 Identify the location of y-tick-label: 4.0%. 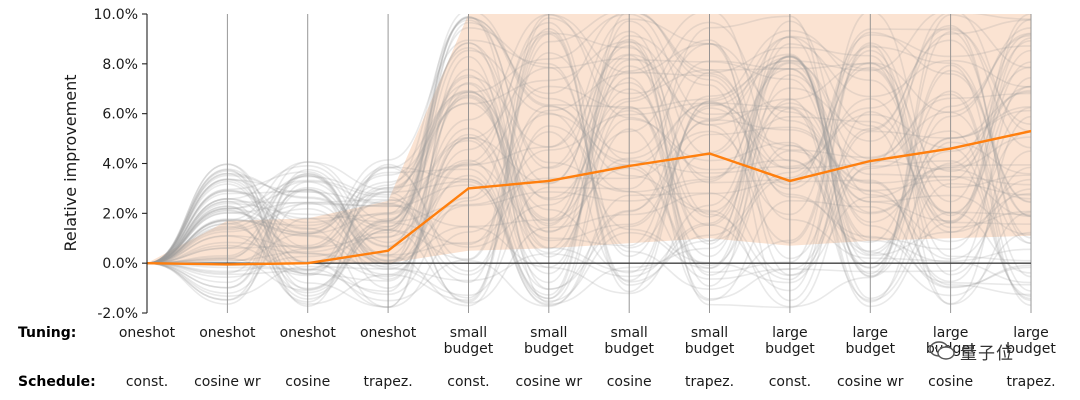
(120, 165).